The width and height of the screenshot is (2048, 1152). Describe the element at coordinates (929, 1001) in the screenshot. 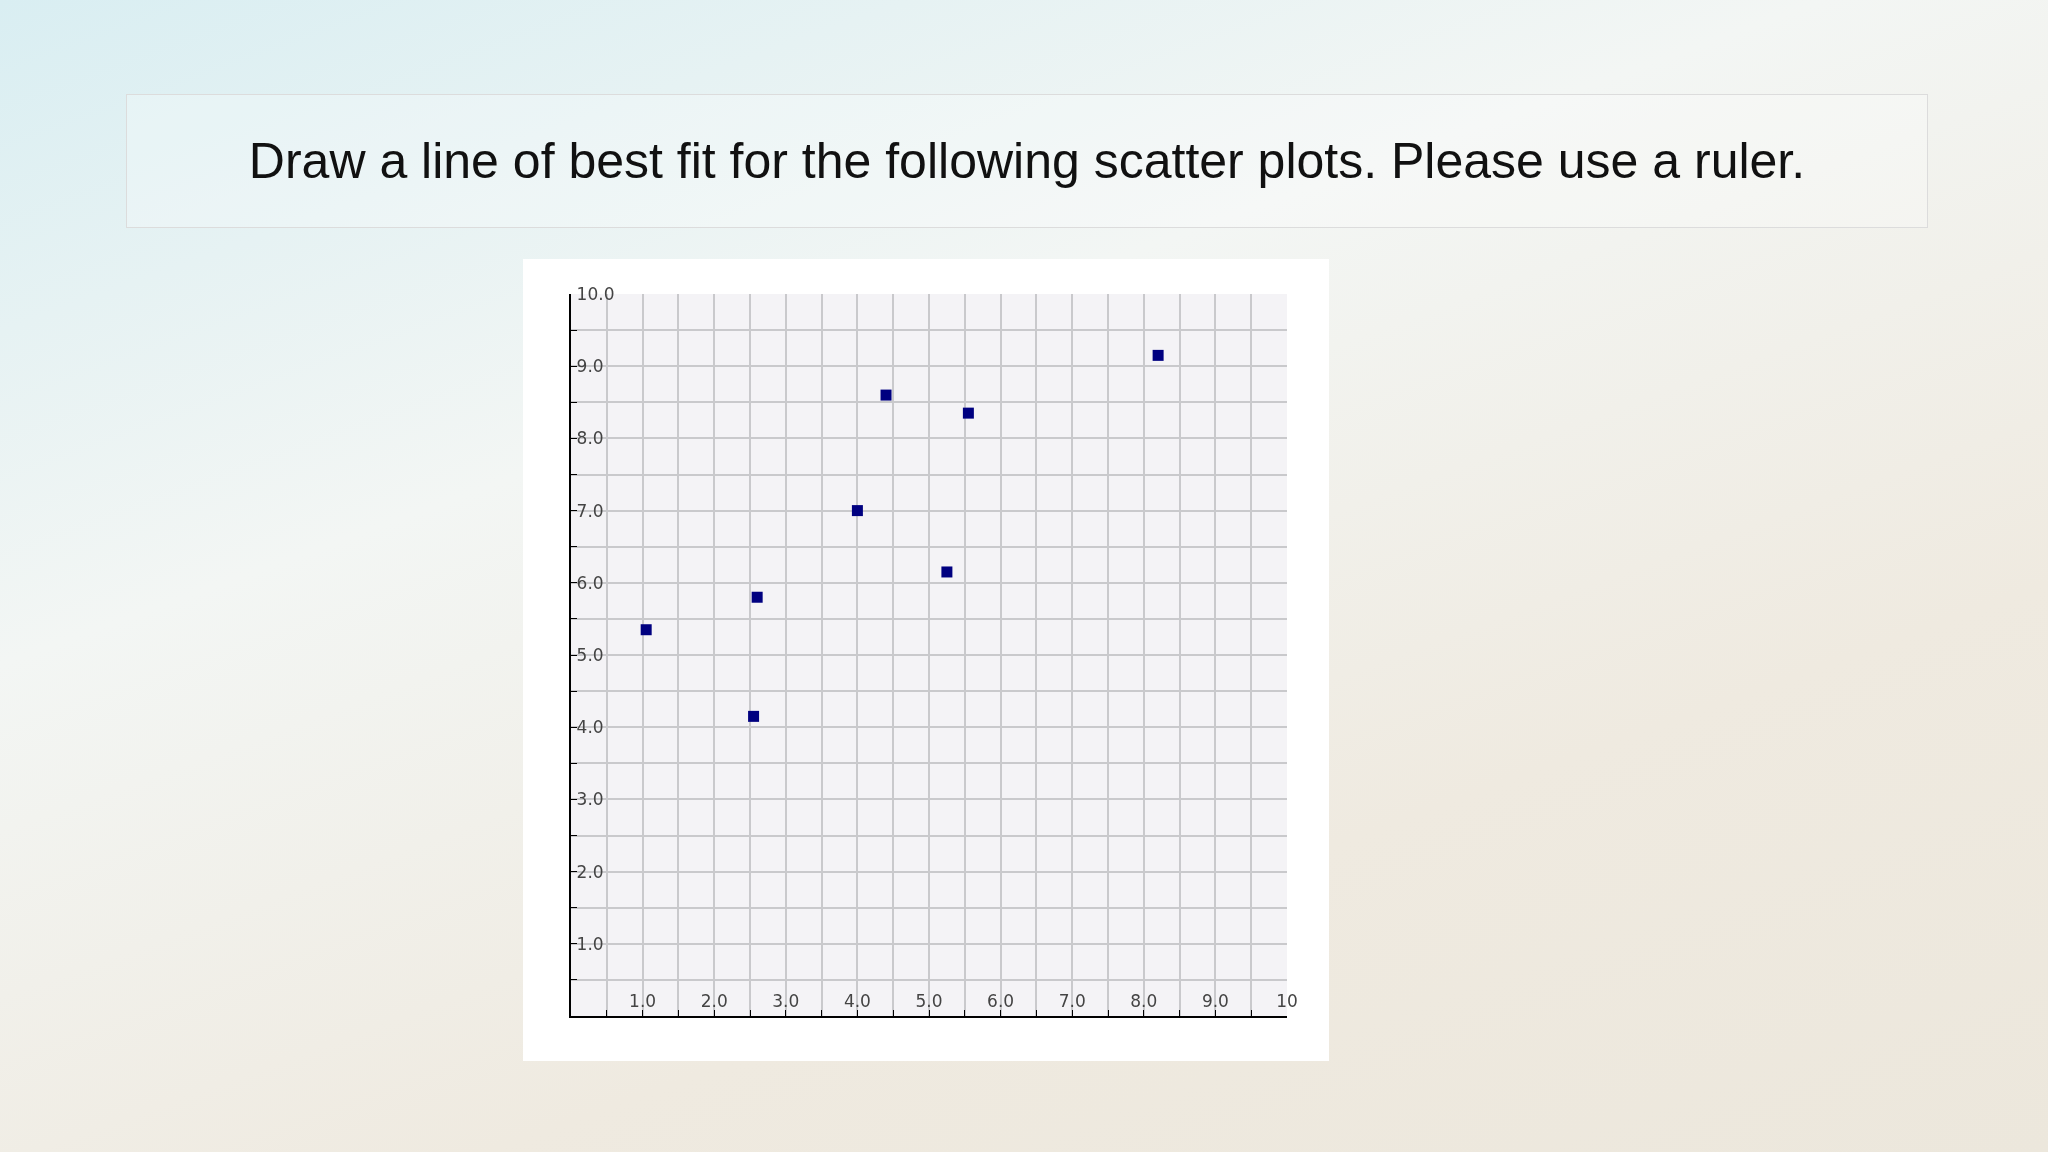

I see `x-tick-label: 5.0` at that location.